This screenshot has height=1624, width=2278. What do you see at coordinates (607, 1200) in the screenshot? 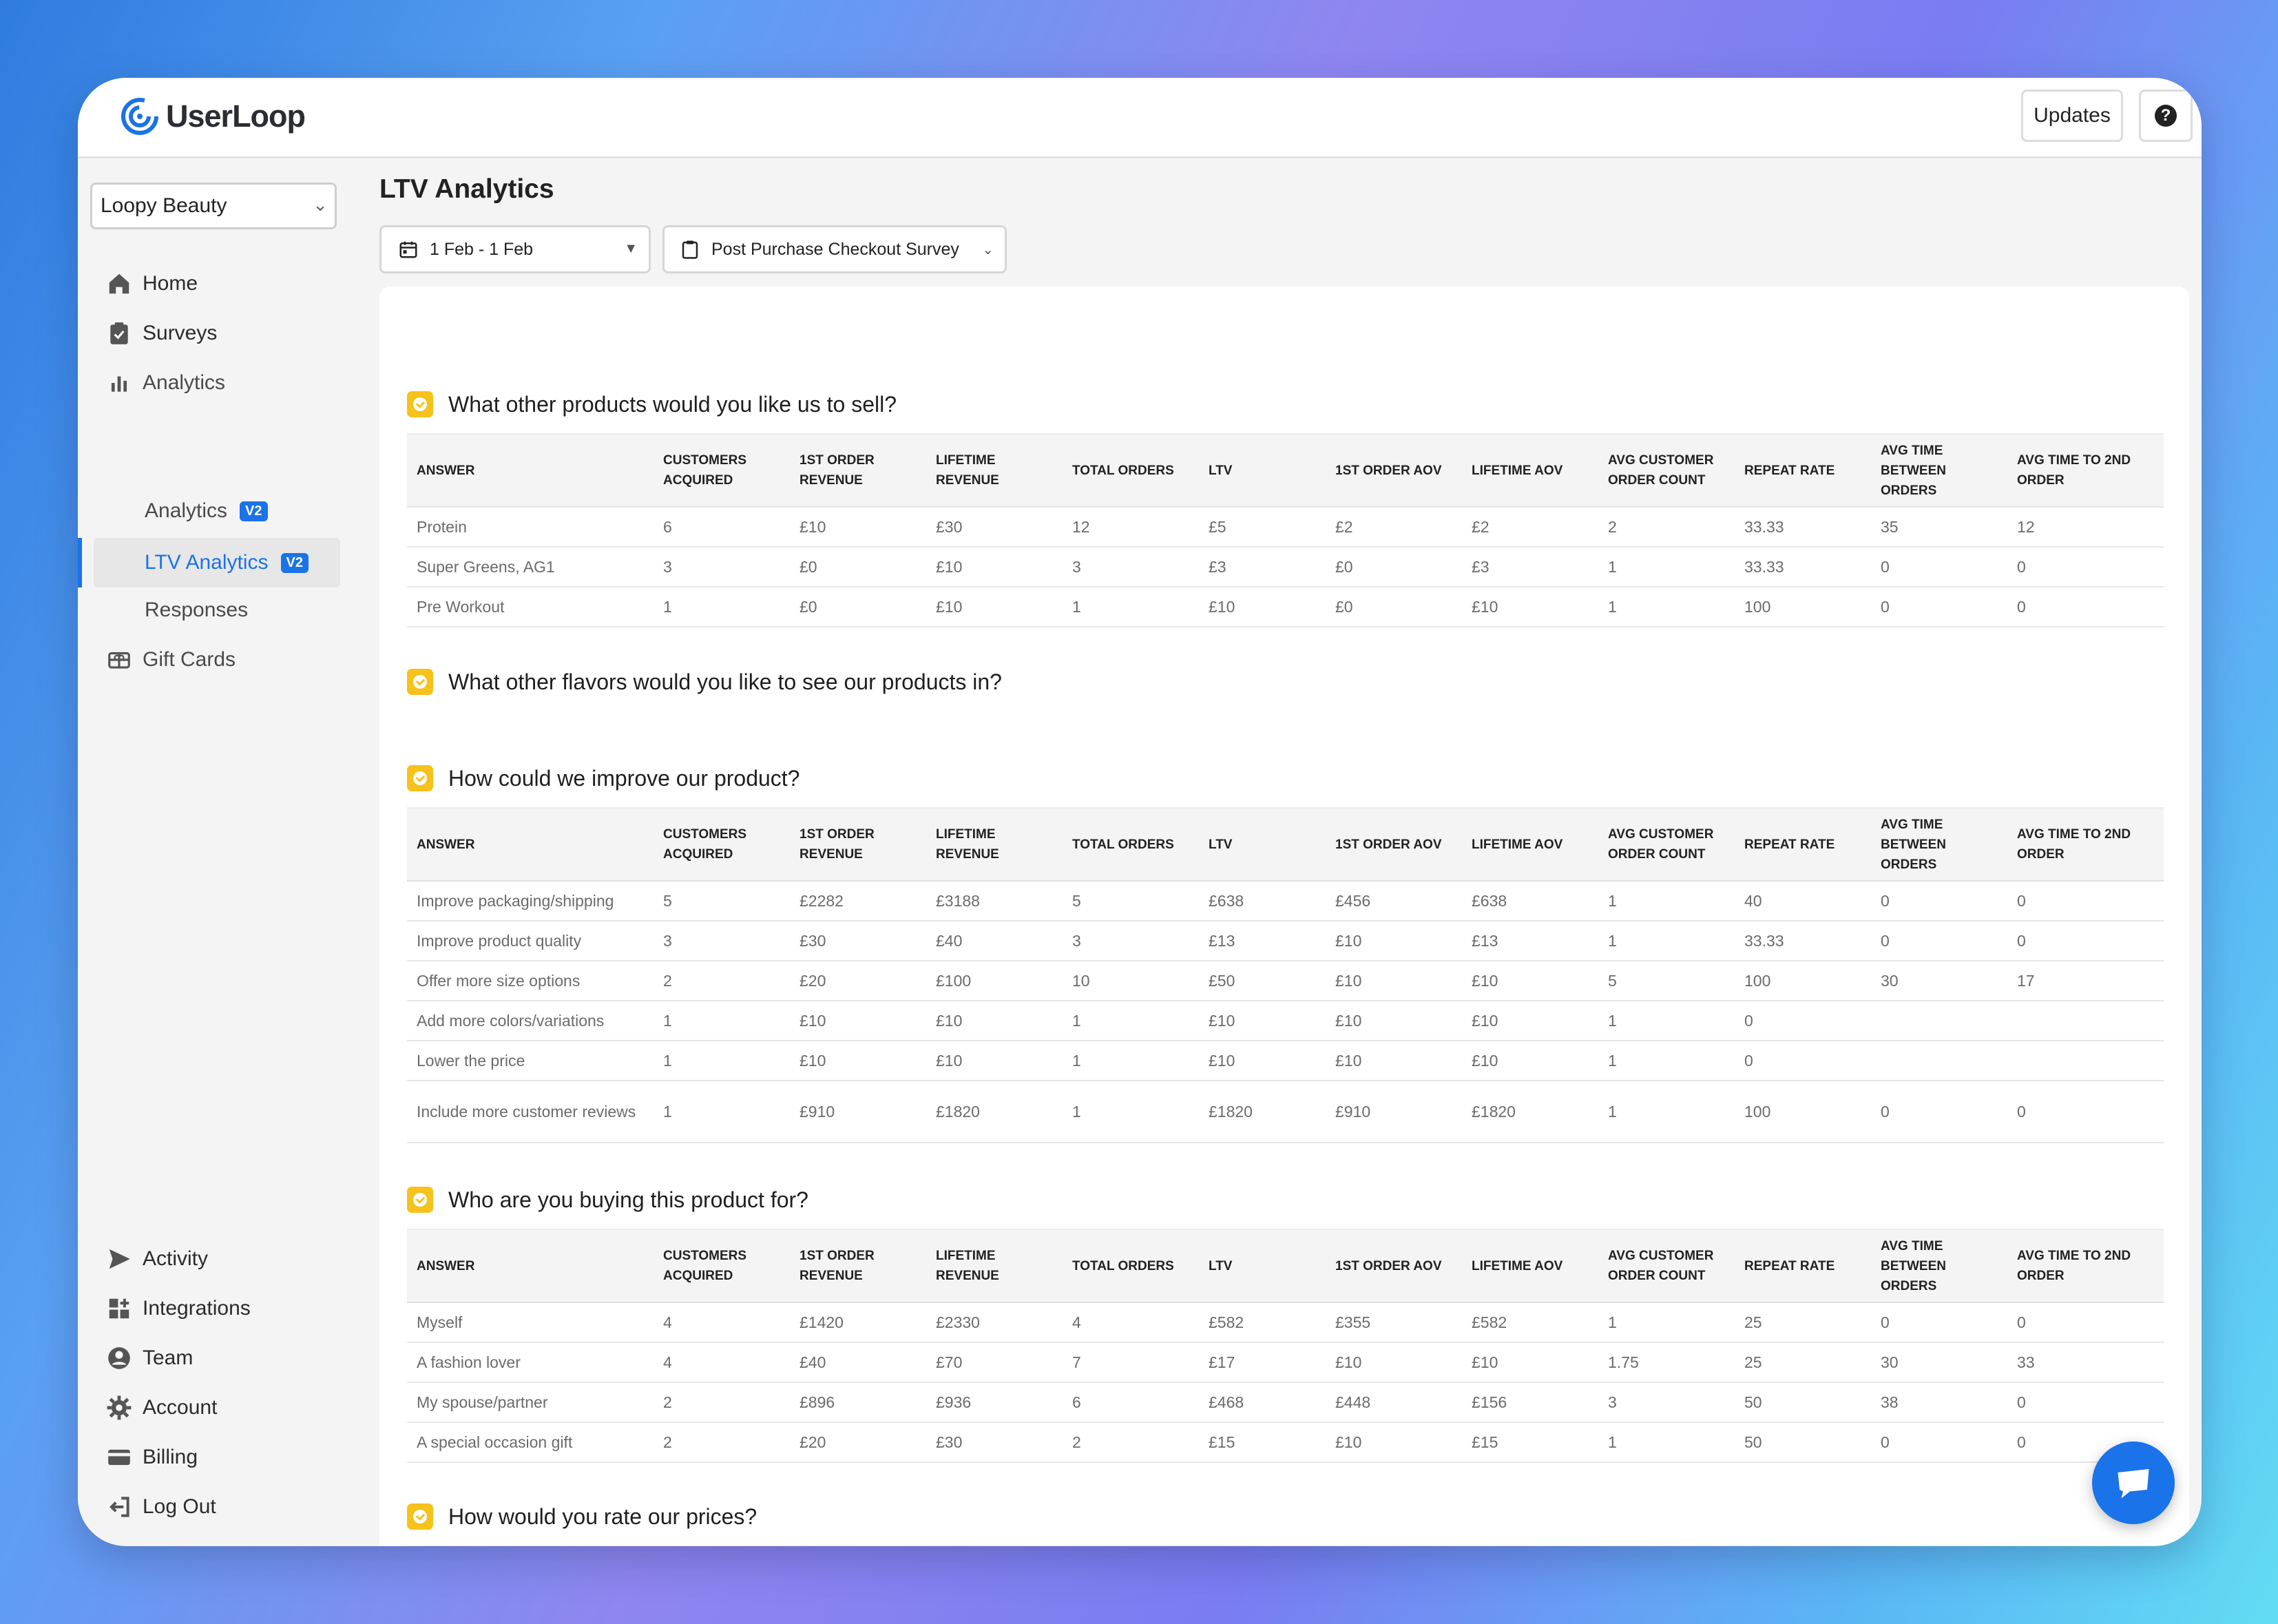
I see `question-title: Who are you buying this product for?` at bounding box center [607, 1200].